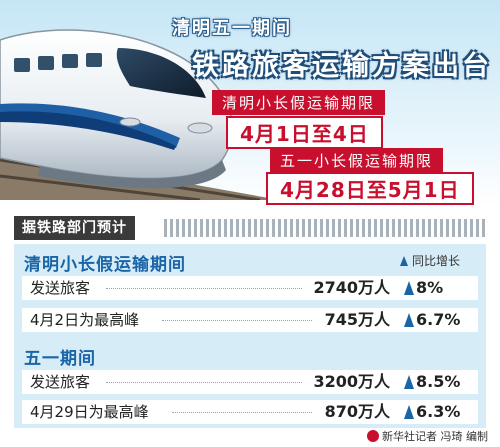 This screenshot has width=500, height=447. I want to click on forecast-header: 据铁路部门预计, so click(250, 228).